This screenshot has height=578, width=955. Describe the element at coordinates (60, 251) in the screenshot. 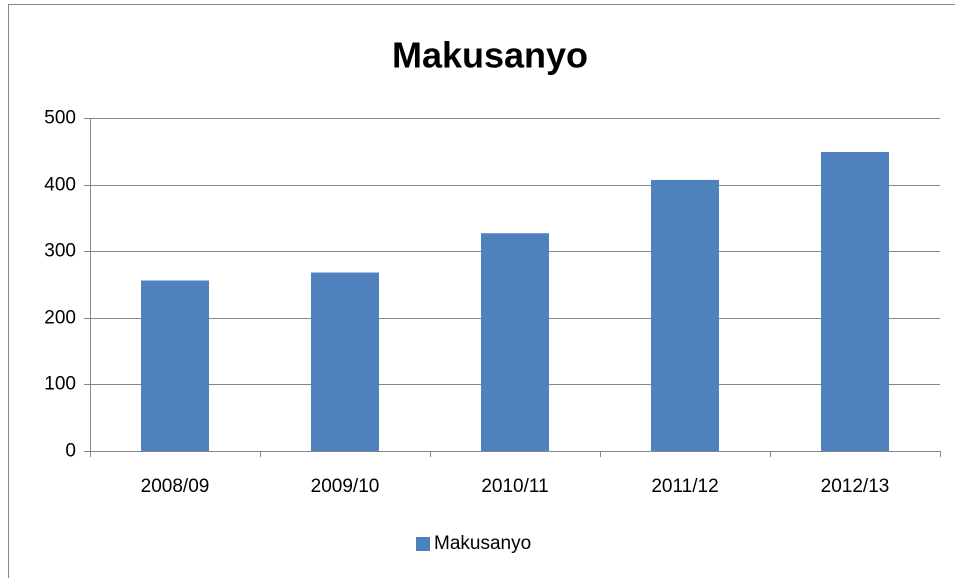

I see `y-tick-label: 300` at that location.